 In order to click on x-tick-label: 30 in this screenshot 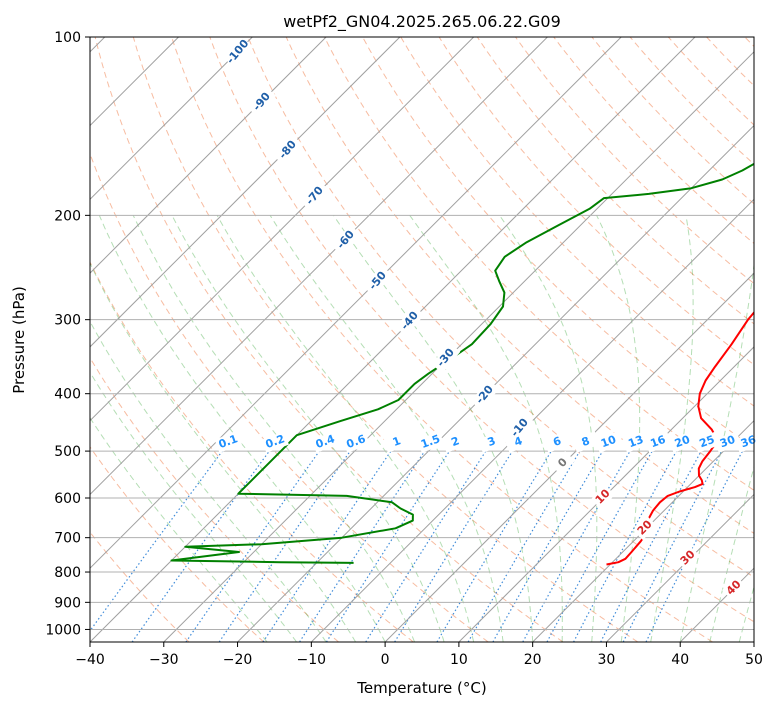, I will do `click(607, 660)`.